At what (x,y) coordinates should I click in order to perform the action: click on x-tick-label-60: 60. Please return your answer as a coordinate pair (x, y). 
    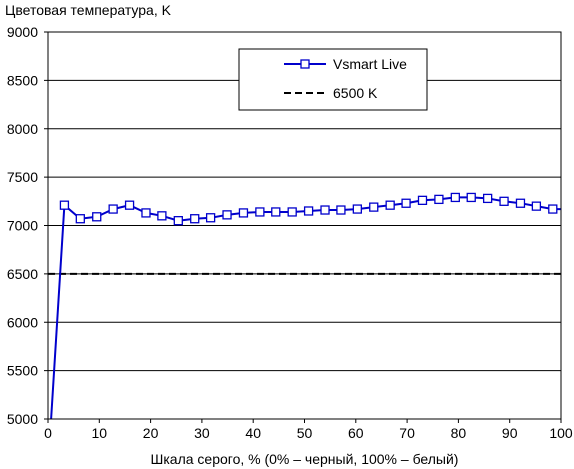
    Looking at the image, I should click on (356, 433).